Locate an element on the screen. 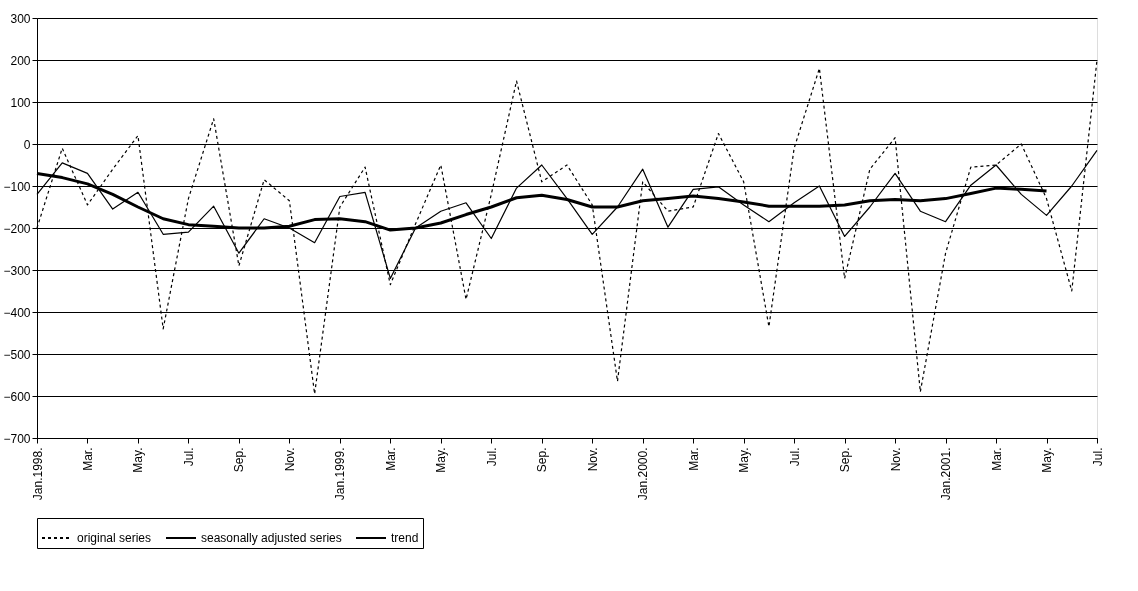 The image size is (1138, 591). legend-label: trend is located at coordinates (405, 538).